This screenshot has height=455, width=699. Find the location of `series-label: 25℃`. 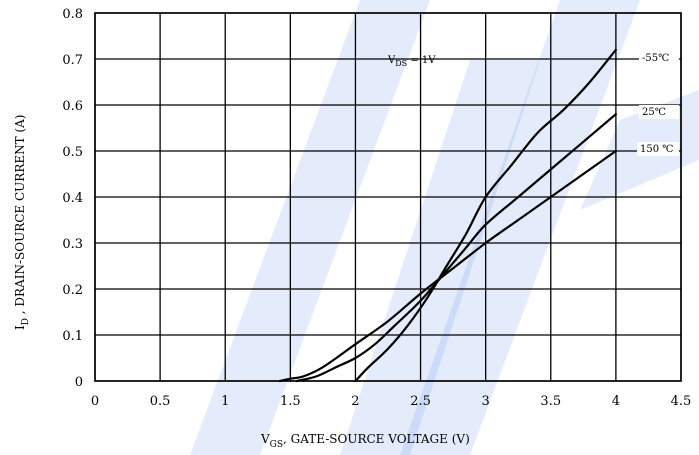

series-label: 25℃ is located at coordinates (654, 112).